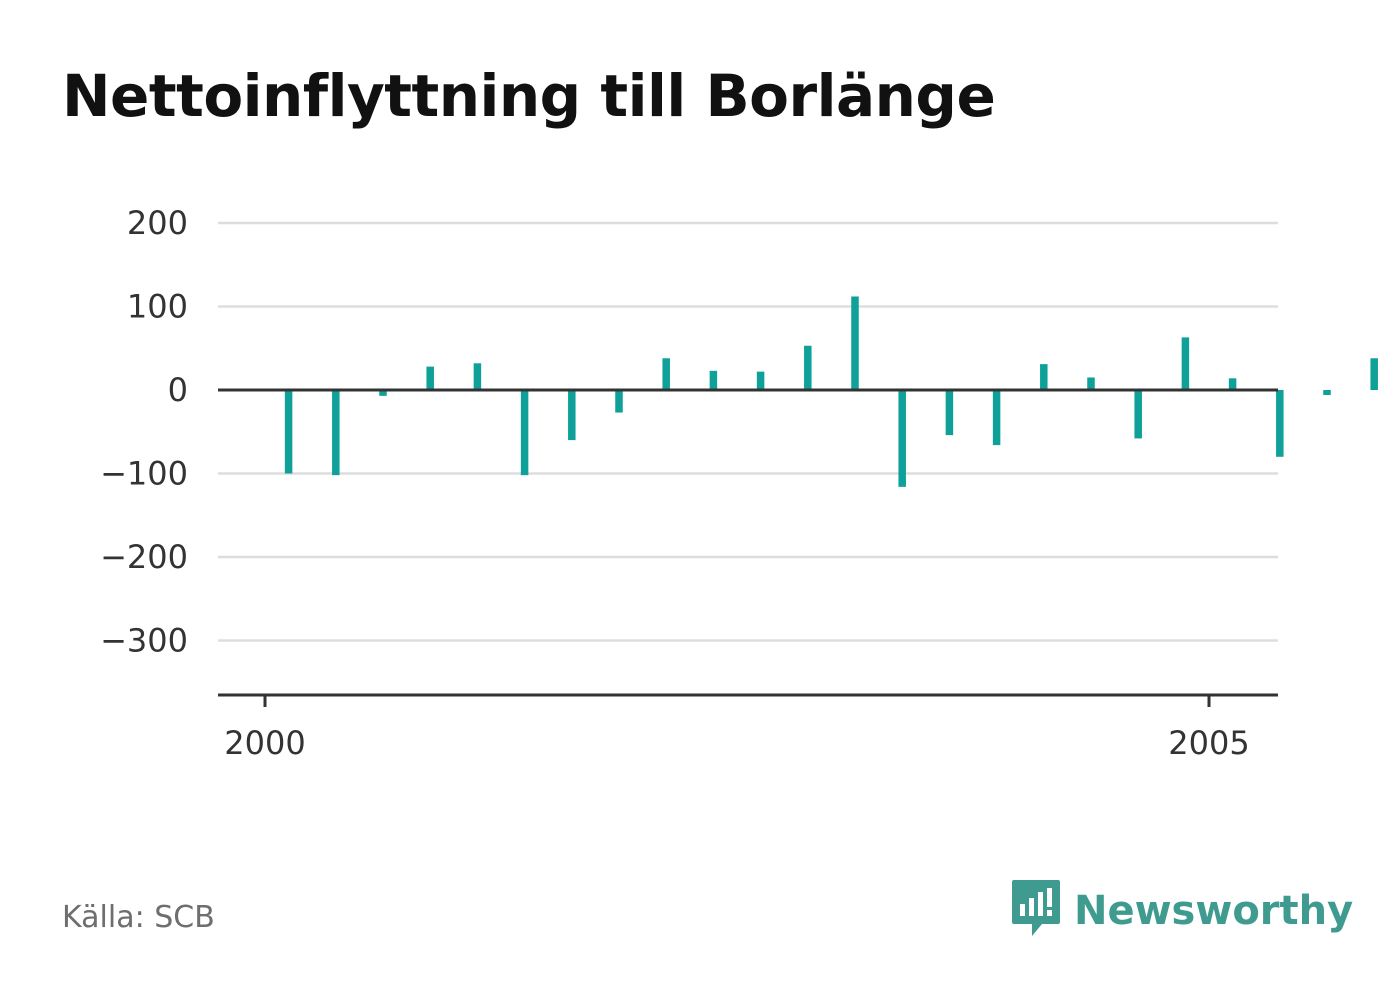 Image resolution: width=1382 pixels, height=999 pixels. What do you see at coordinates (144, 432) in the screenshot?
I see `y-axis-labels: 200 100 0 −100 −200 −300` at bounding box center [144, 432].